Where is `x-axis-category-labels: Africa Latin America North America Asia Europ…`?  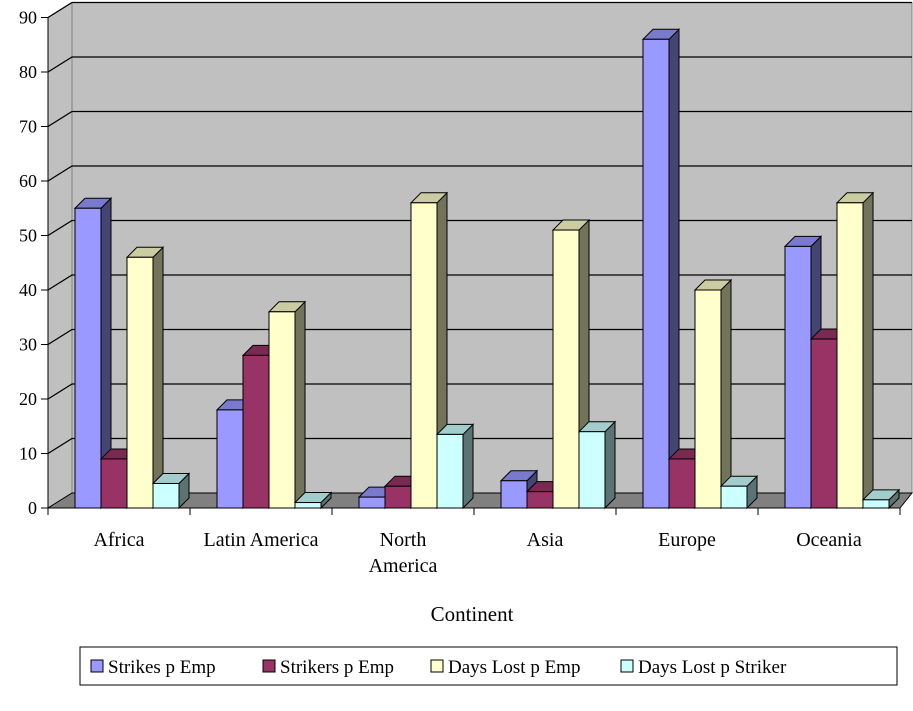 x-axis-category-labels: Africa Latin America North America Asia Europ… is located at coordinates (477, 553).